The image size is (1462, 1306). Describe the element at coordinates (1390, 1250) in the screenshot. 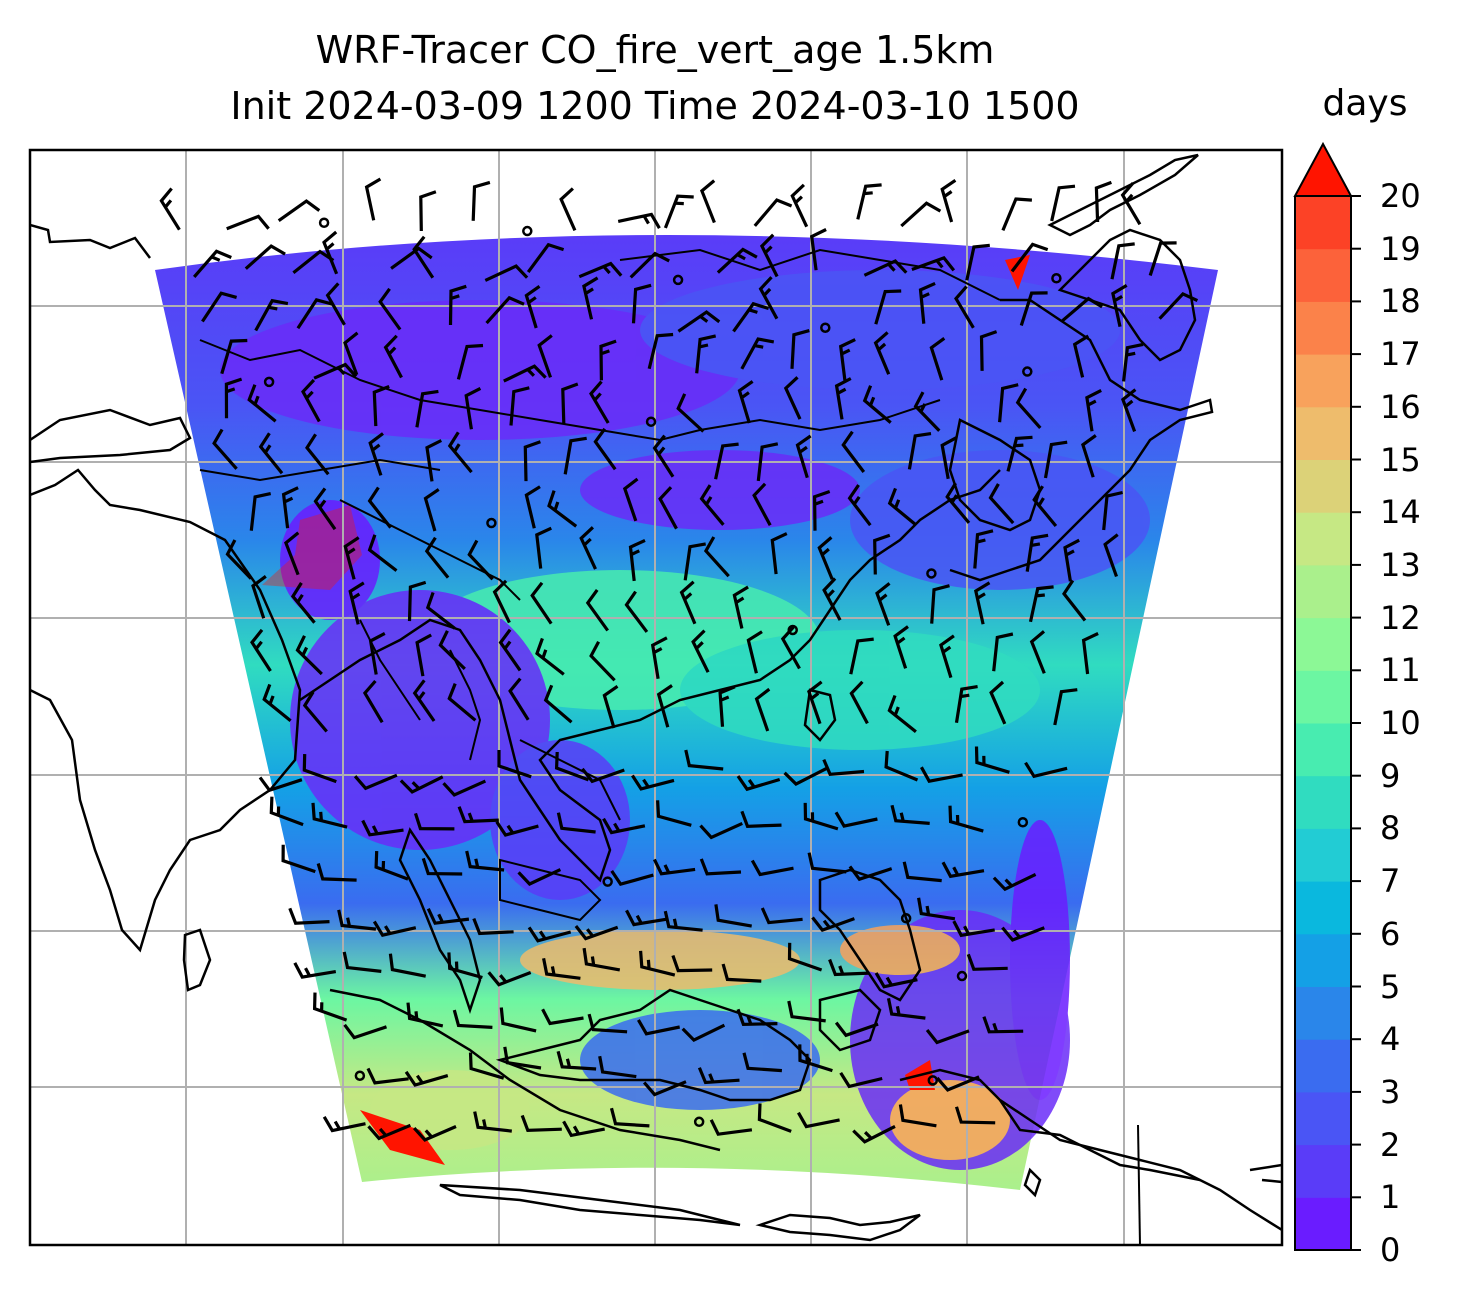

I see `colorbar-tick-label: 0` at that location.